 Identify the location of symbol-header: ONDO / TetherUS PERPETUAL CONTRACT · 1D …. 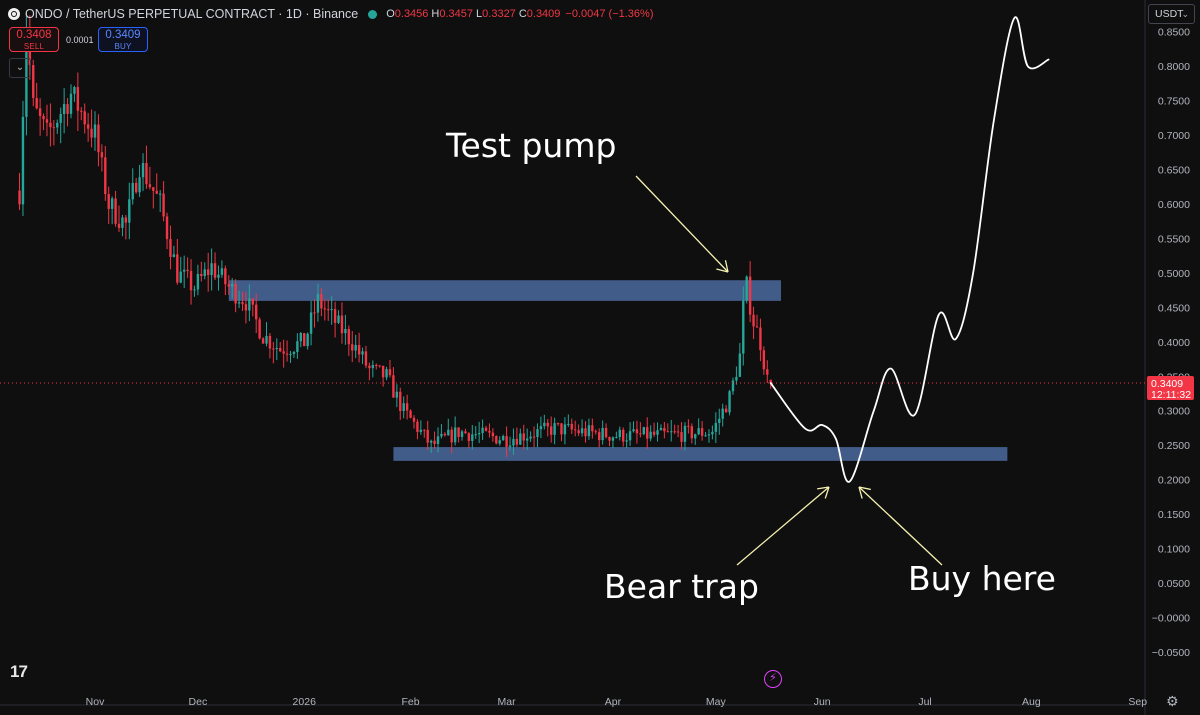
(331, 14).